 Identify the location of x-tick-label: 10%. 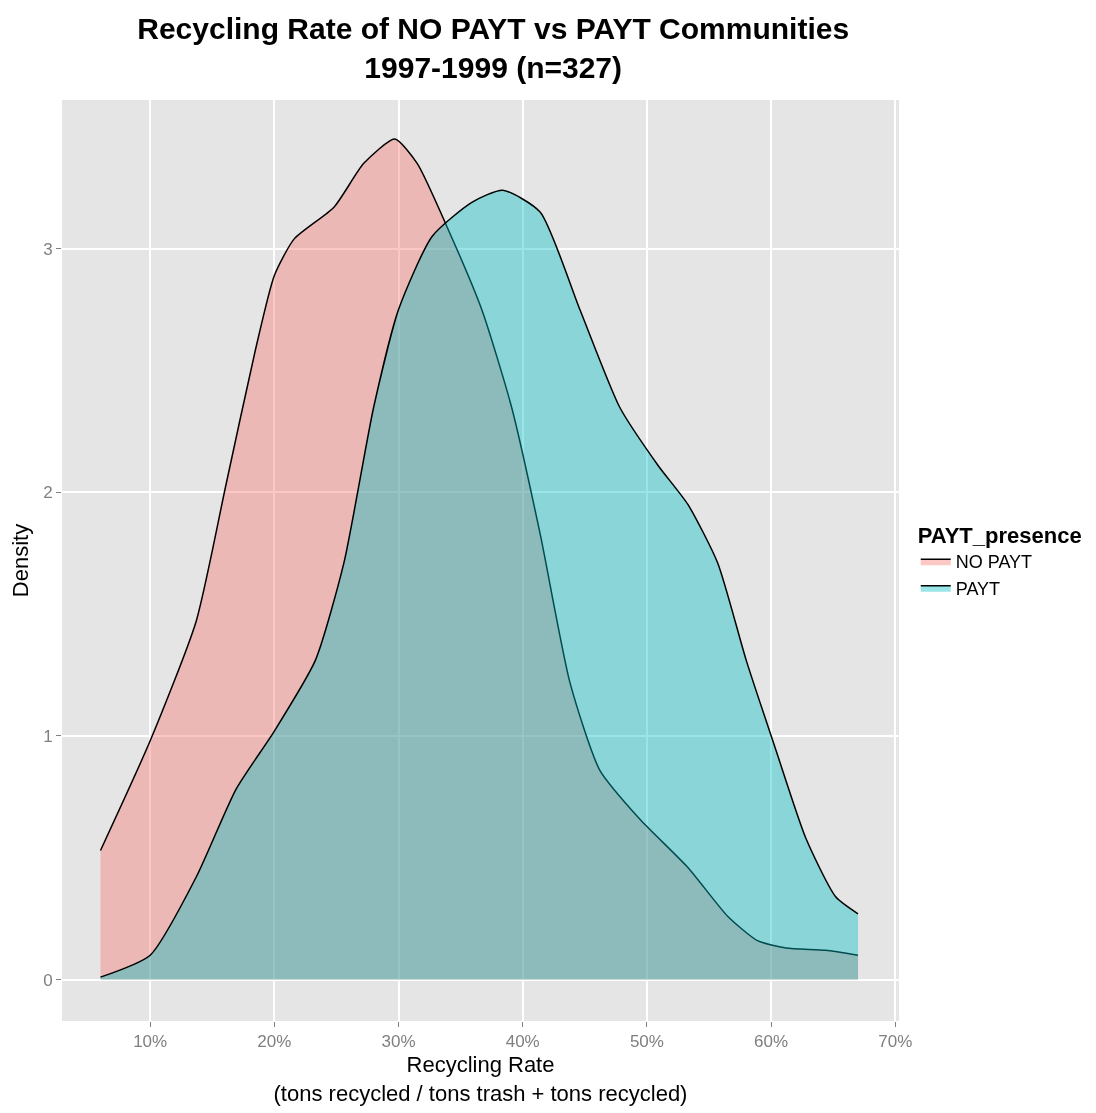
(150, 1042).